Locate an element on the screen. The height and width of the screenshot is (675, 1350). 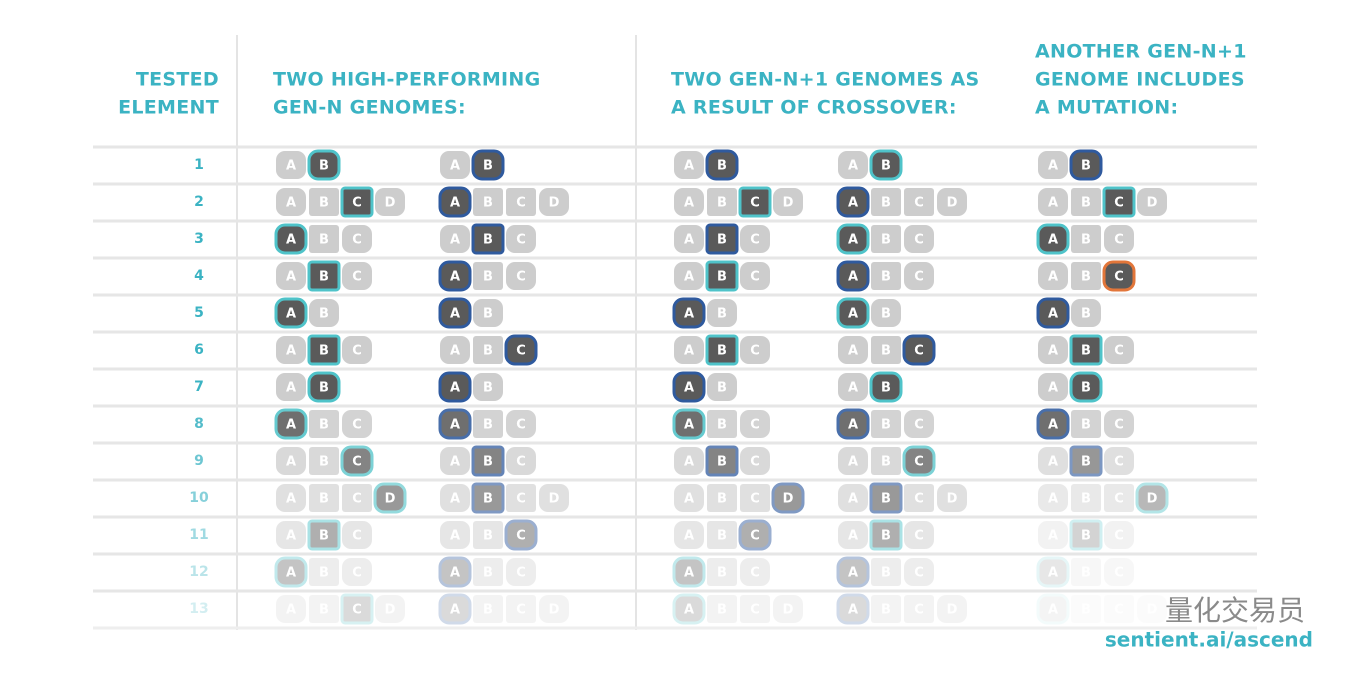
row-number: 6 is located at coordinates (199, 350).